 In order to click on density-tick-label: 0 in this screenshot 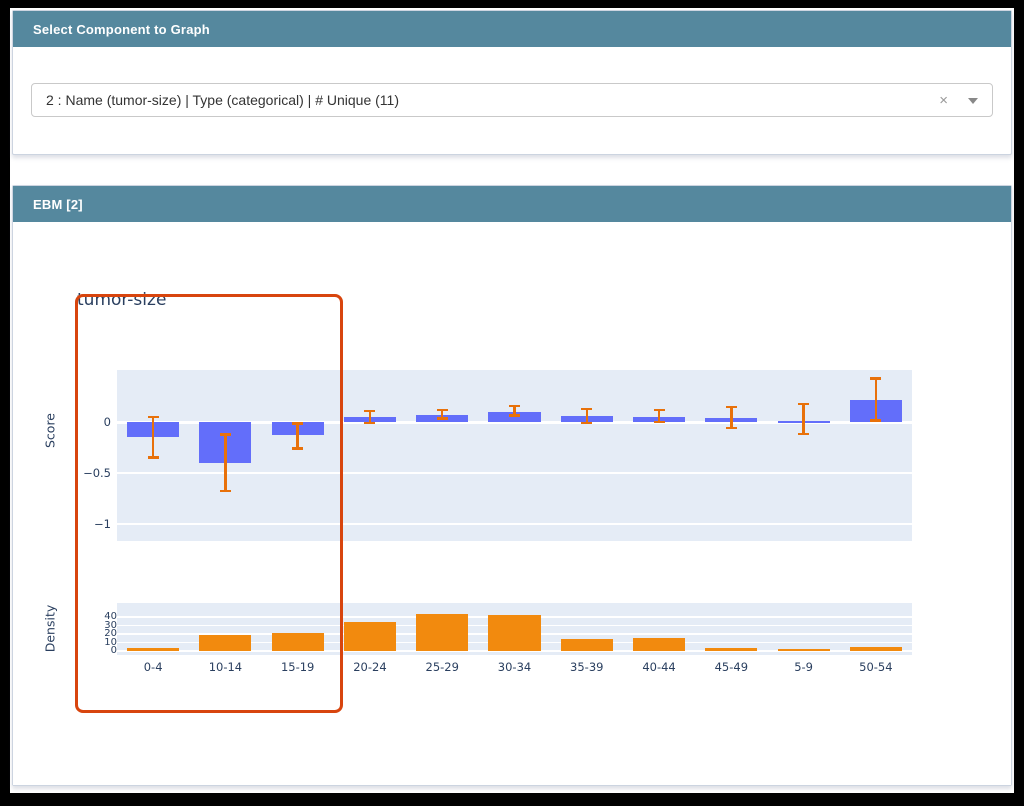, I will do `click(113, 650)`.